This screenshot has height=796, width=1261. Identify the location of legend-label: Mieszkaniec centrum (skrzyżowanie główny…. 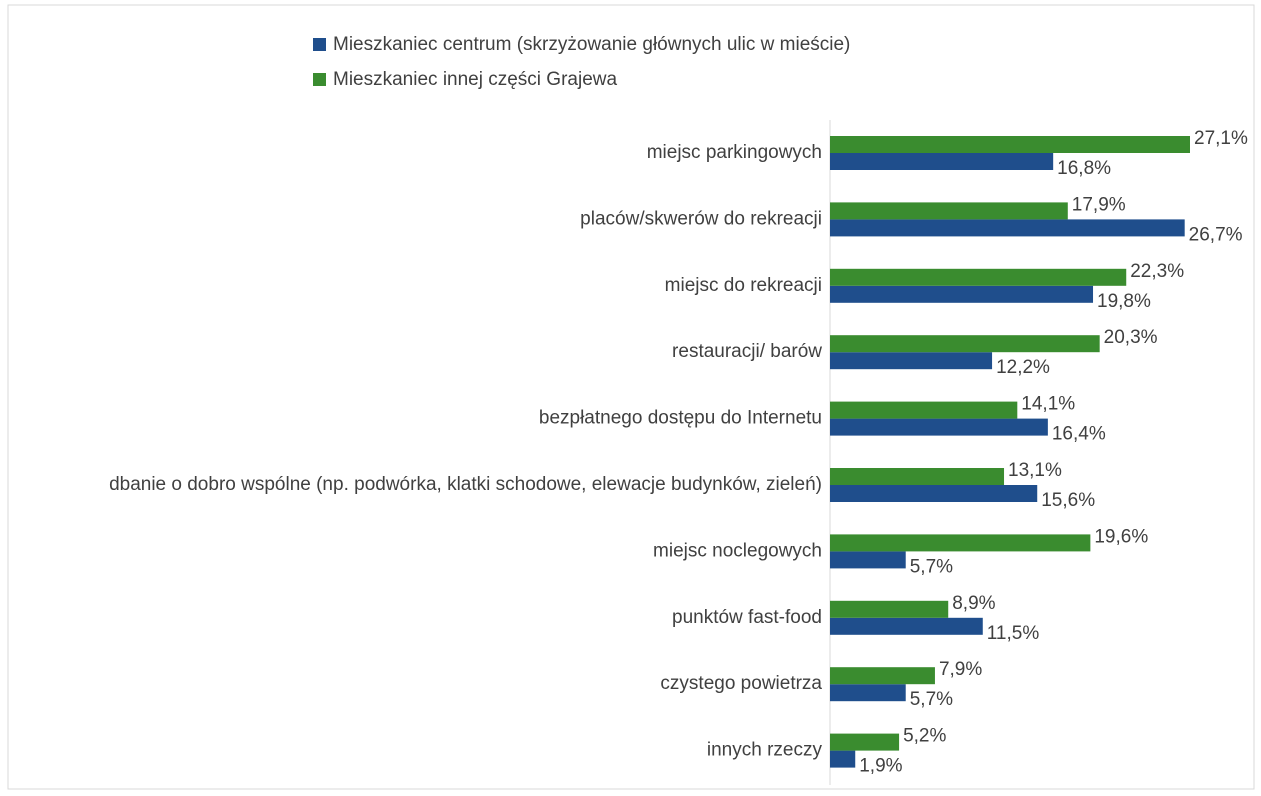
(591, 44).